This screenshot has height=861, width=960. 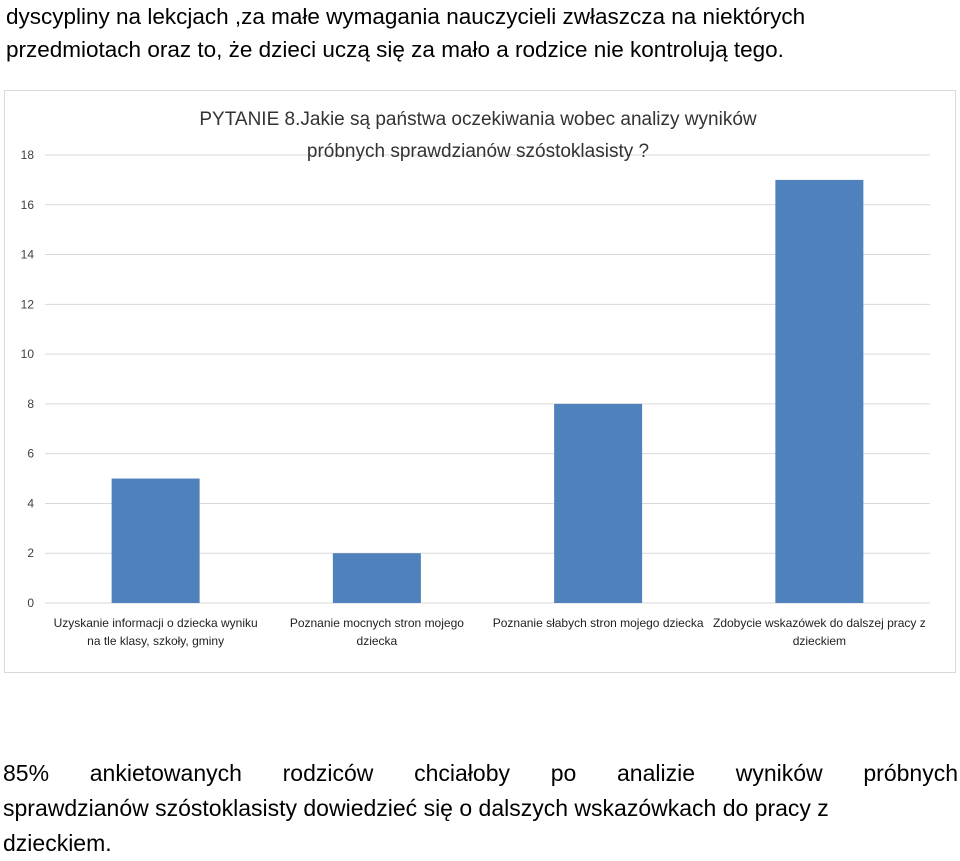 What do you see at coordinates (28, 205) in the screenshot?
I see `y-tick-label: 16` at bounding box center [28, 205].